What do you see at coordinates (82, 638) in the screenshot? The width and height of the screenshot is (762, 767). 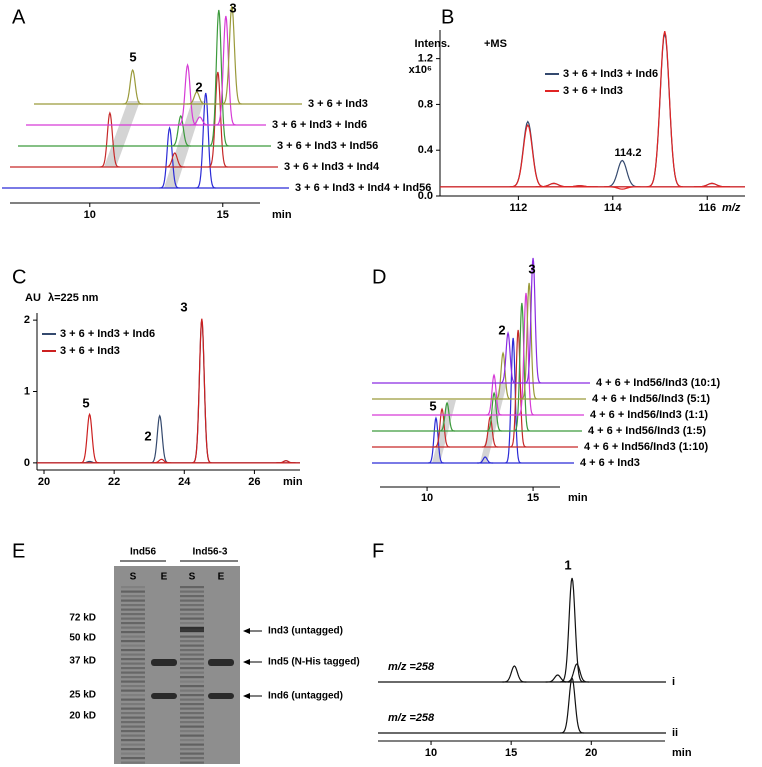 I see `marker-label: 50 kD` at bounding box center [82, 638].